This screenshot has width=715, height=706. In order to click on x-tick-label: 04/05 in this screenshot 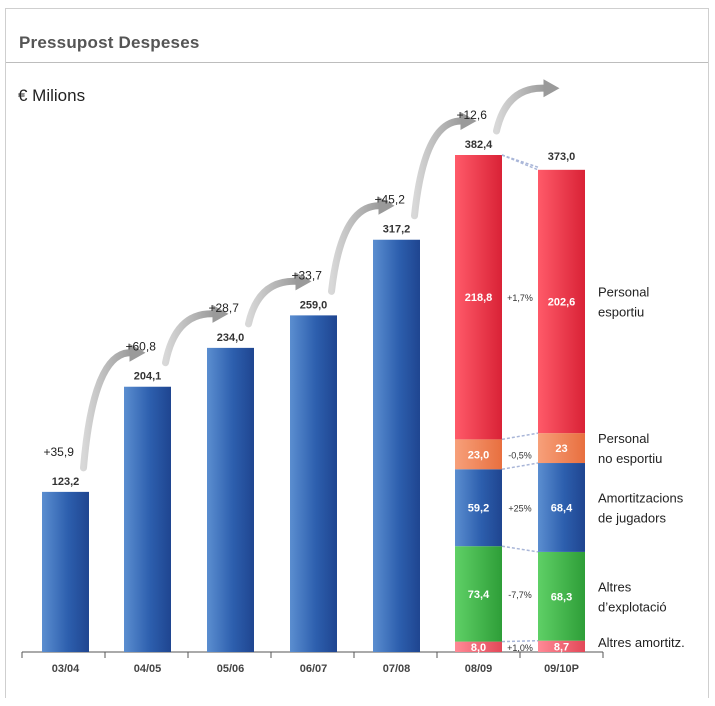, I will do `click(148, 669)`.